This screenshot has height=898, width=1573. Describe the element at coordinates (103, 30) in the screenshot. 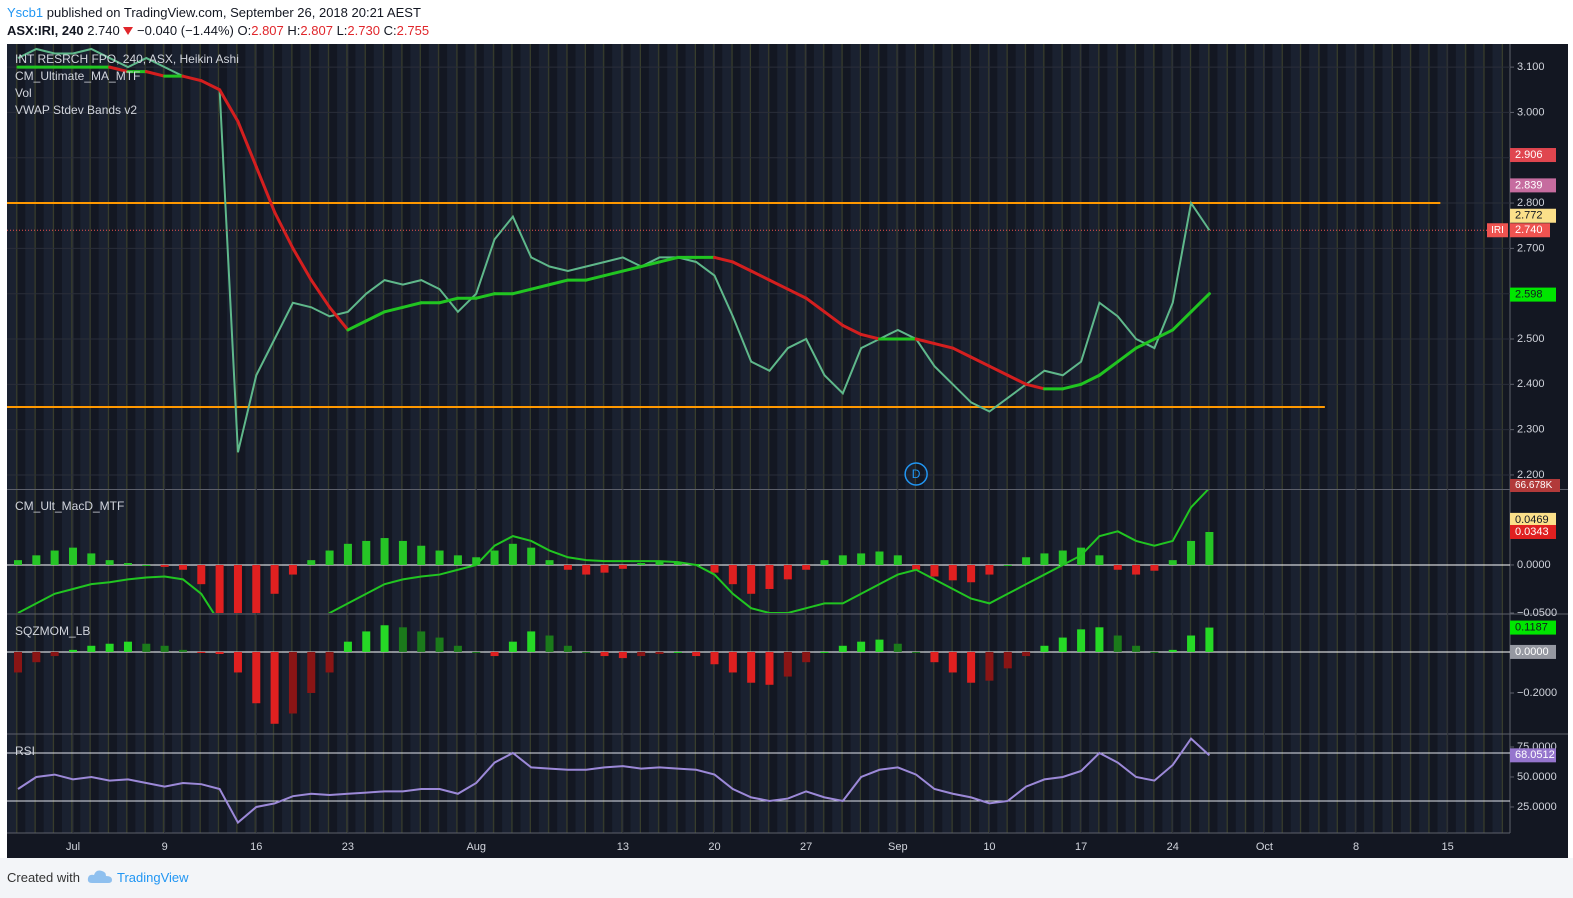

I see `last: 2.740` at that location.